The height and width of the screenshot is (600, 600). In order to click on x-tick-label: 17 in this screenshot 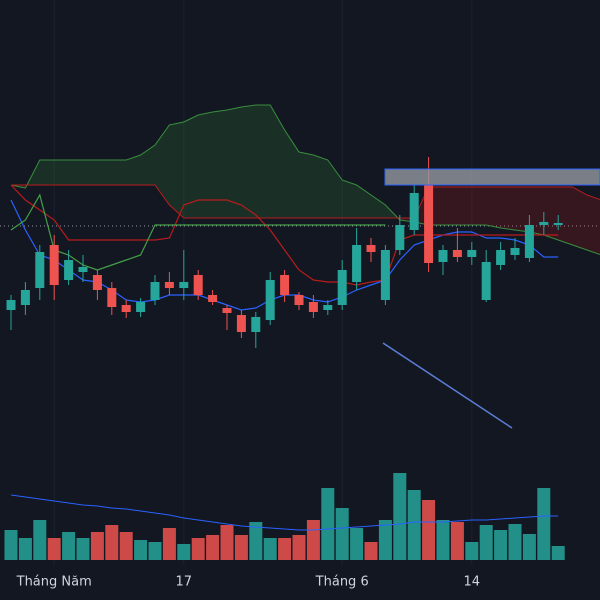, I will do `click(184, 582)`.